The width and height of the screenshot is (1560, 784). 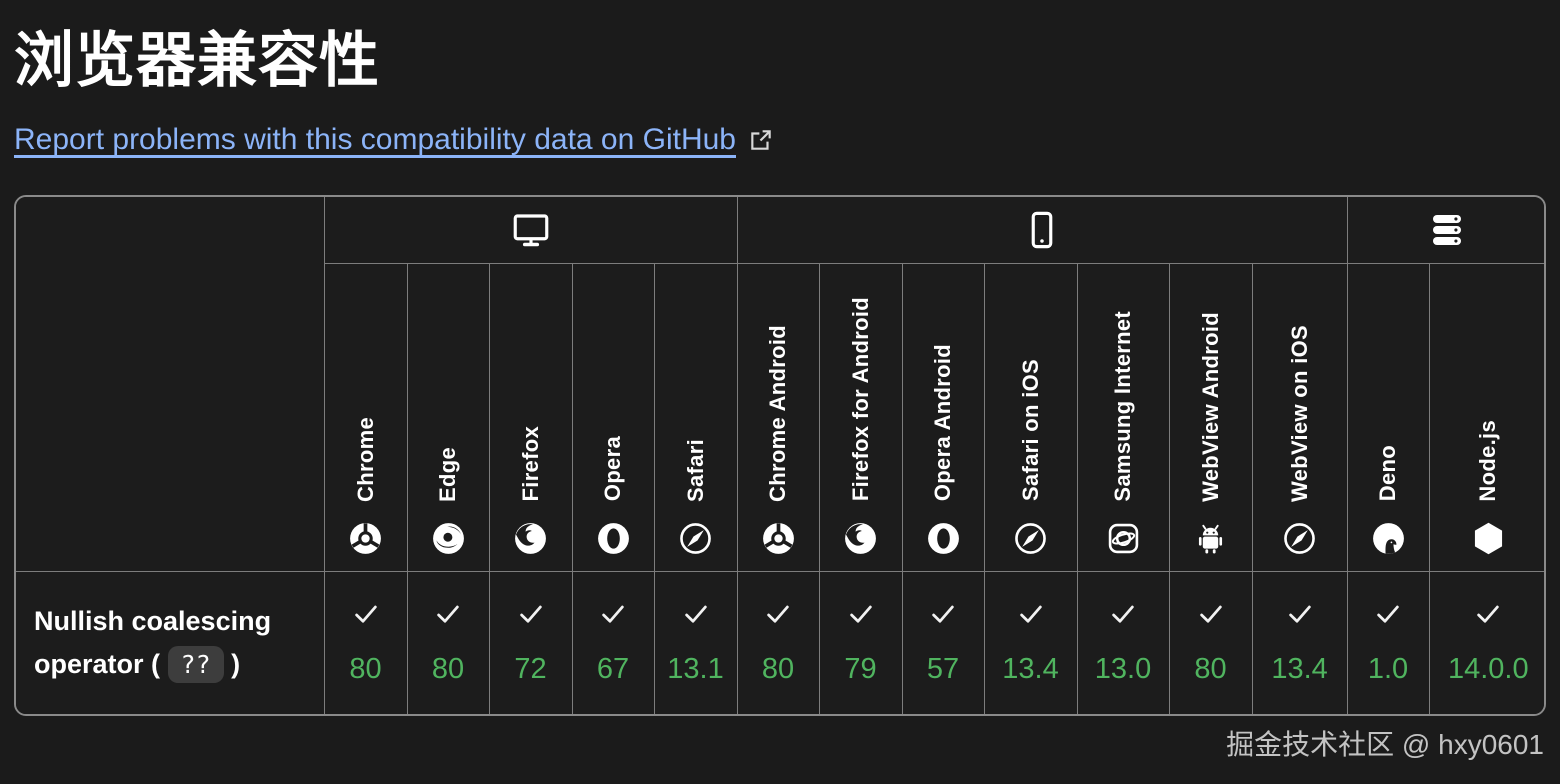 I want to click on platform-mobile-header, so click(x=1042, y=230).